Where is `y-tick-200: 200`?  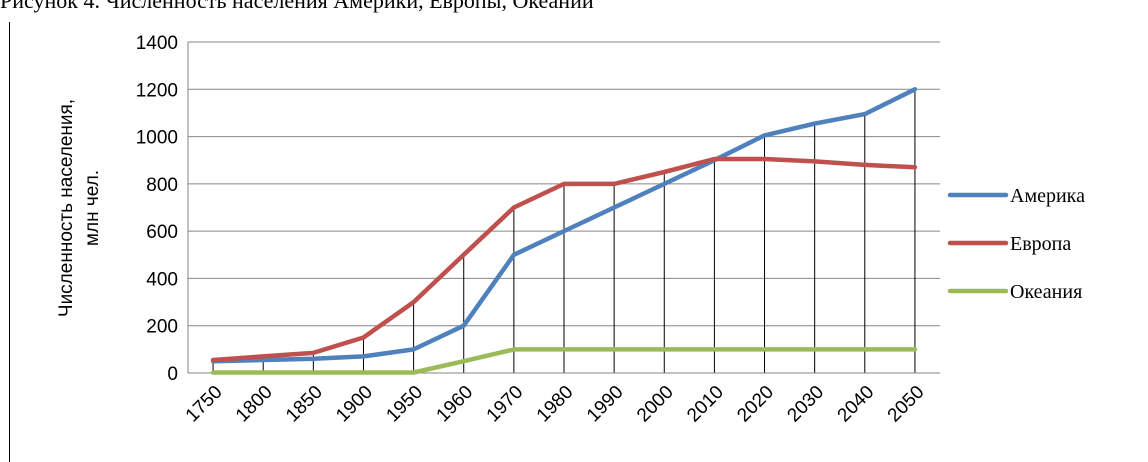 y-tick-200: 200 is located at coordinates (162, 327).